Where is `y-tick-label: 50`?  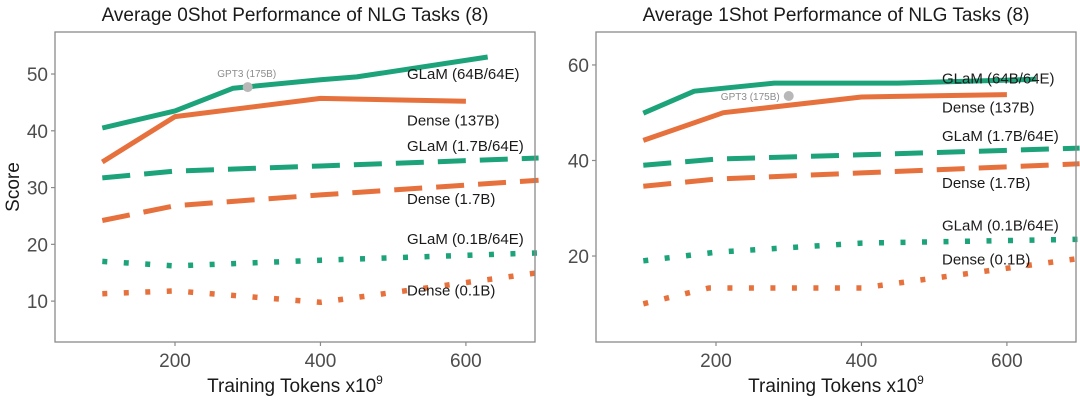
y-tick-label: 50 is located at coordinates (37, 75).